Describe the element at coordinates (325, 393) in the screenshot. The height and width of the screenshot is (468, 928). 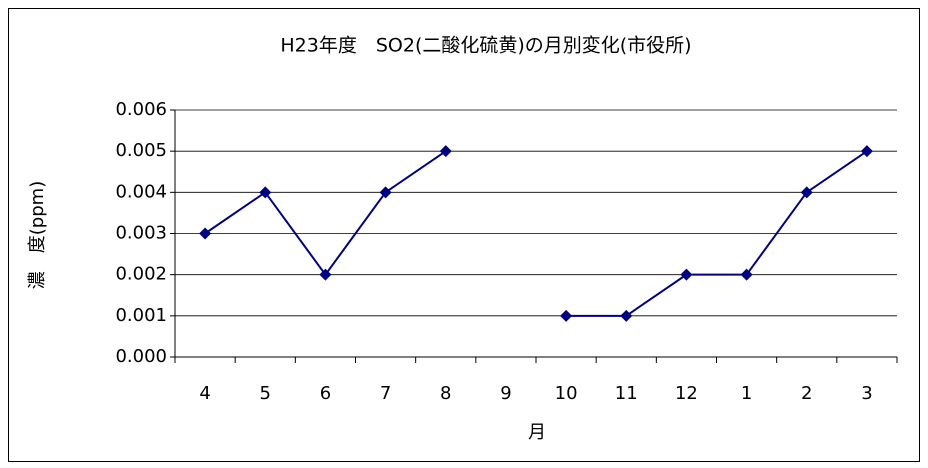
I see `x-tick-label: 6` at that location.